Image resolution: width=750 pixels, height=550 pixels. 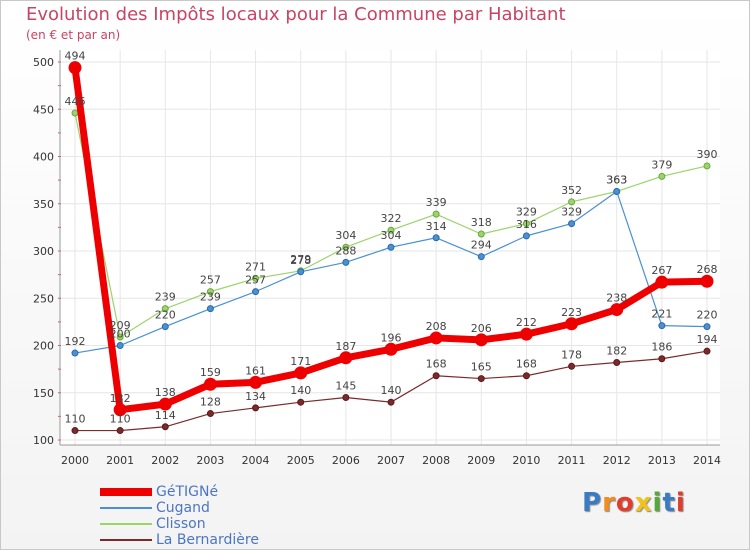 What do you see at coordinates (661, 314) in the screenshot?
I see `data-label: 221` at bounding box center [661, 314].